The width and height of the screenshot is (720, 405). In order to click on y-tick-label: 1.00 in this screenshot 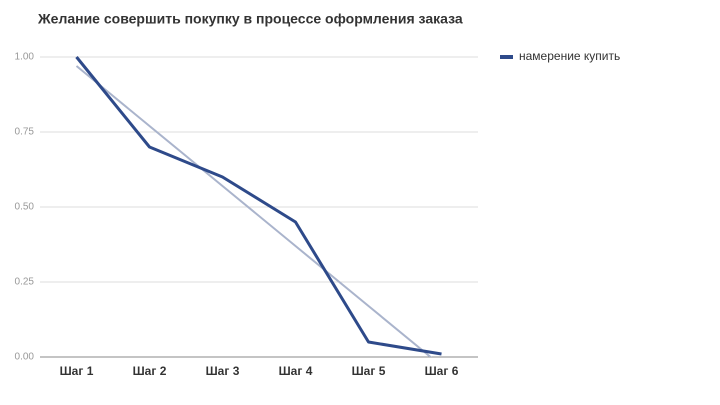, I will do `click(25, 57)`.